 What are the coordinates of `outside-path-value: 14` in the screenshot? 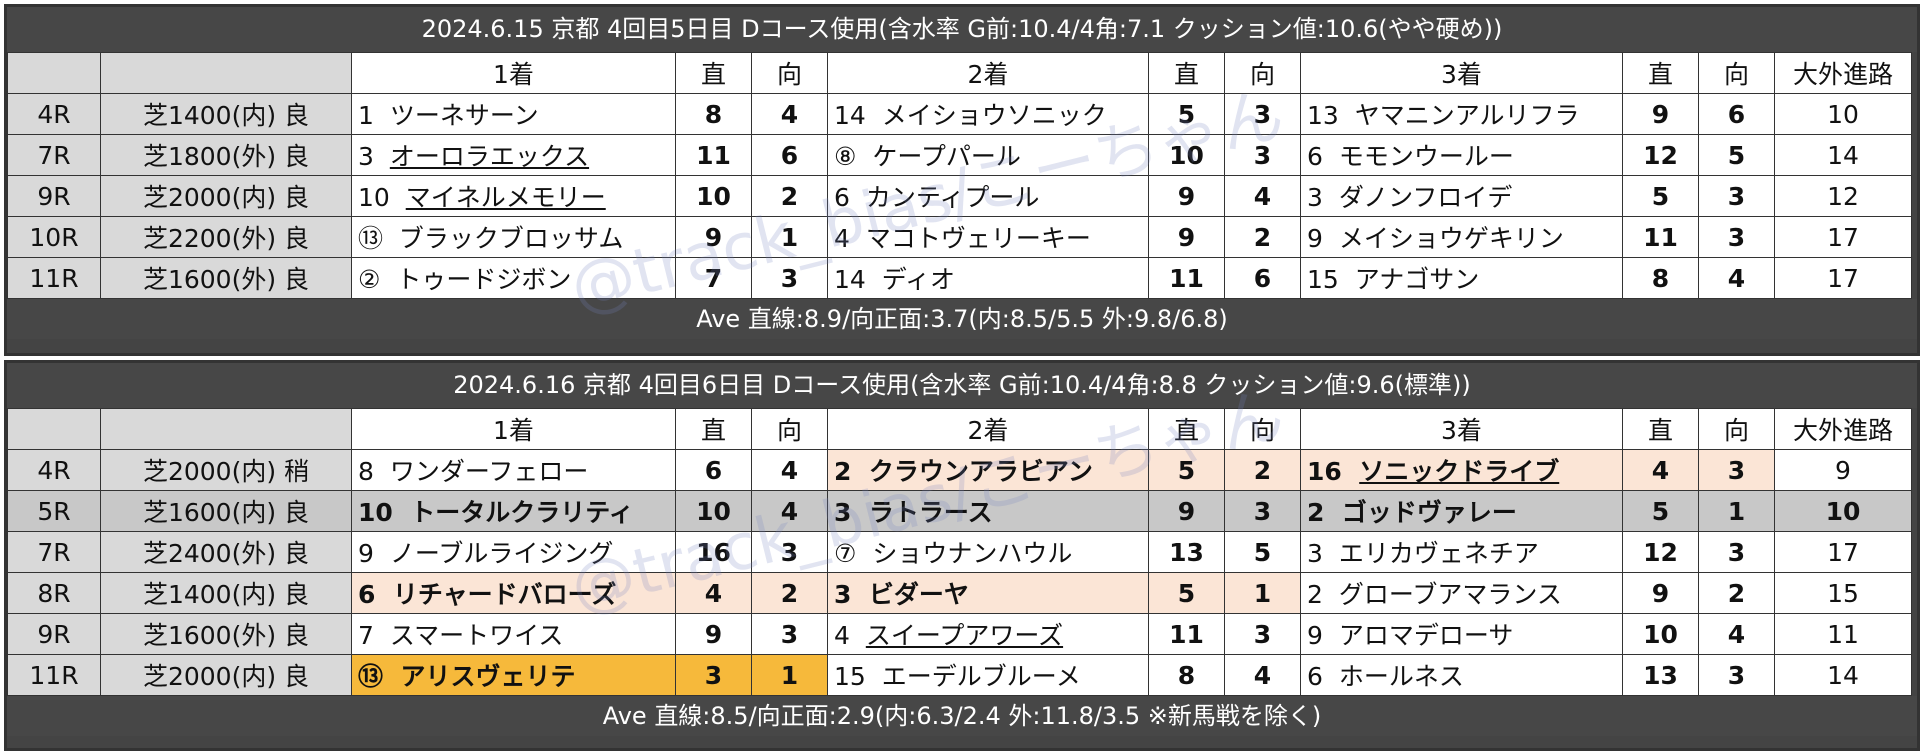 It's located at (1843, 675).